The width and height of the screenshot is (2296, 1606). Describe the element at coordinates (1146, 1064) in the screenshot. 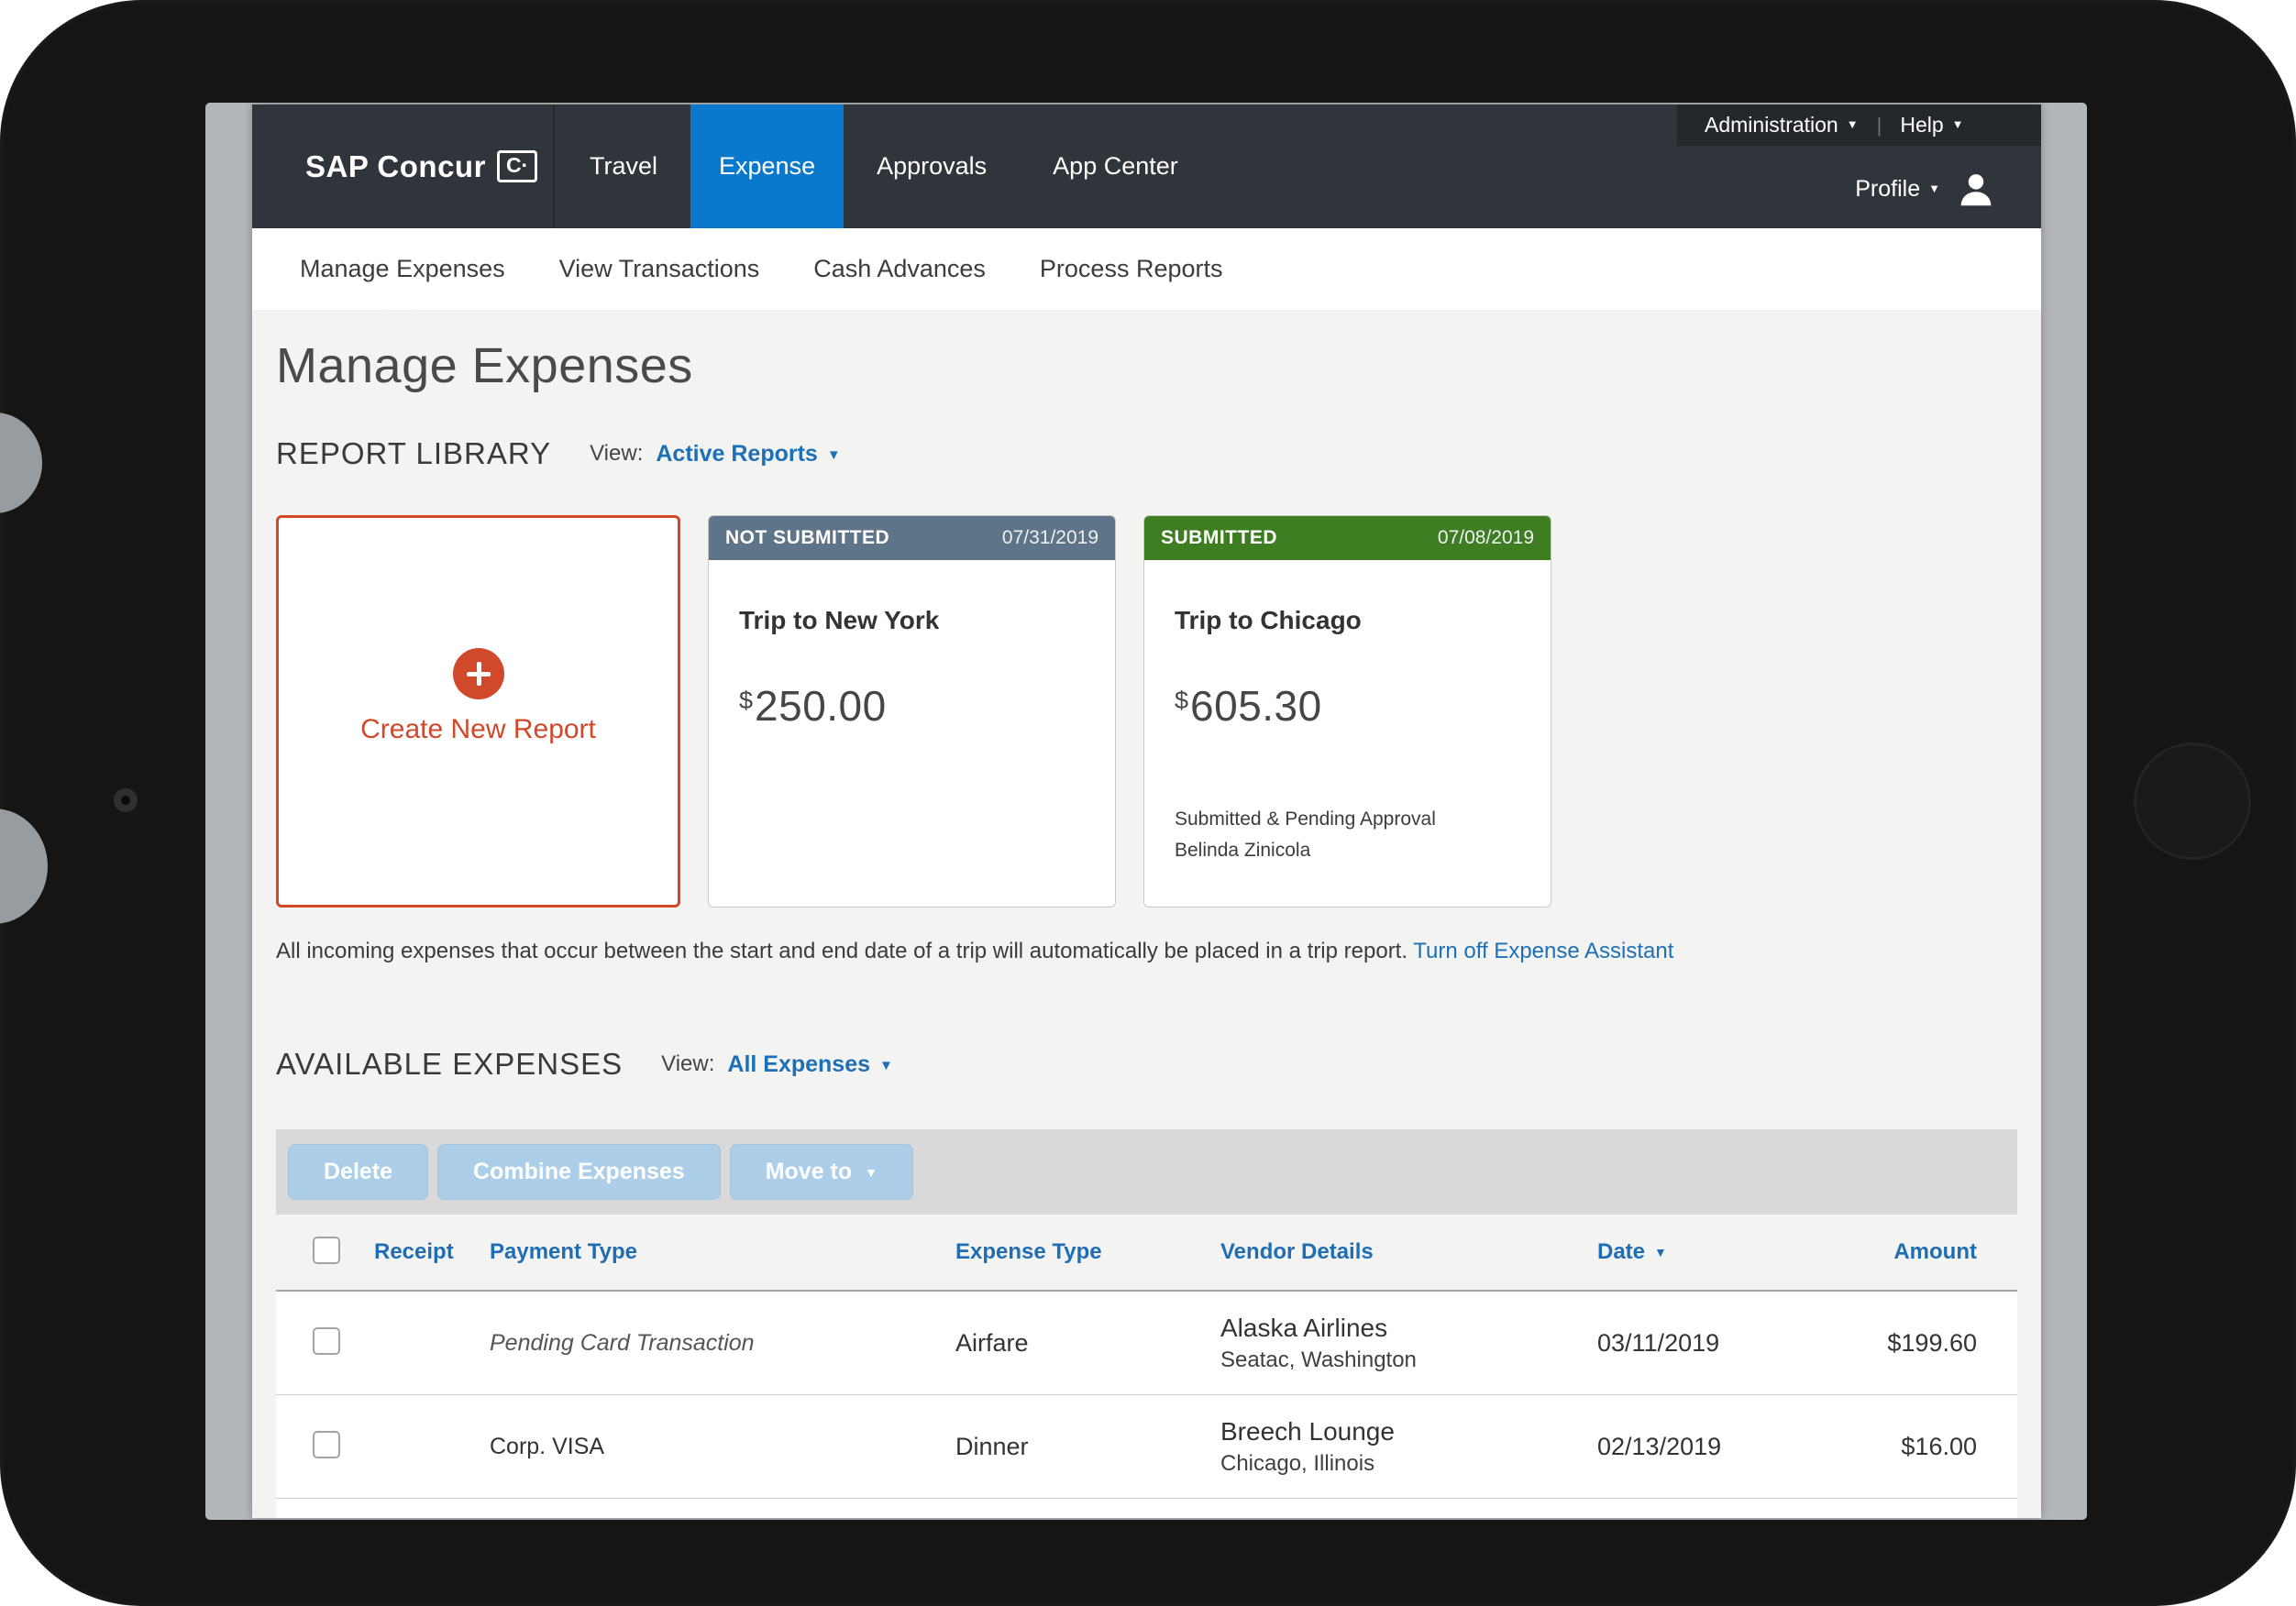

I see `available-expenses-header: AVAILABLE EXPENSES View: All Expenses` at that location.